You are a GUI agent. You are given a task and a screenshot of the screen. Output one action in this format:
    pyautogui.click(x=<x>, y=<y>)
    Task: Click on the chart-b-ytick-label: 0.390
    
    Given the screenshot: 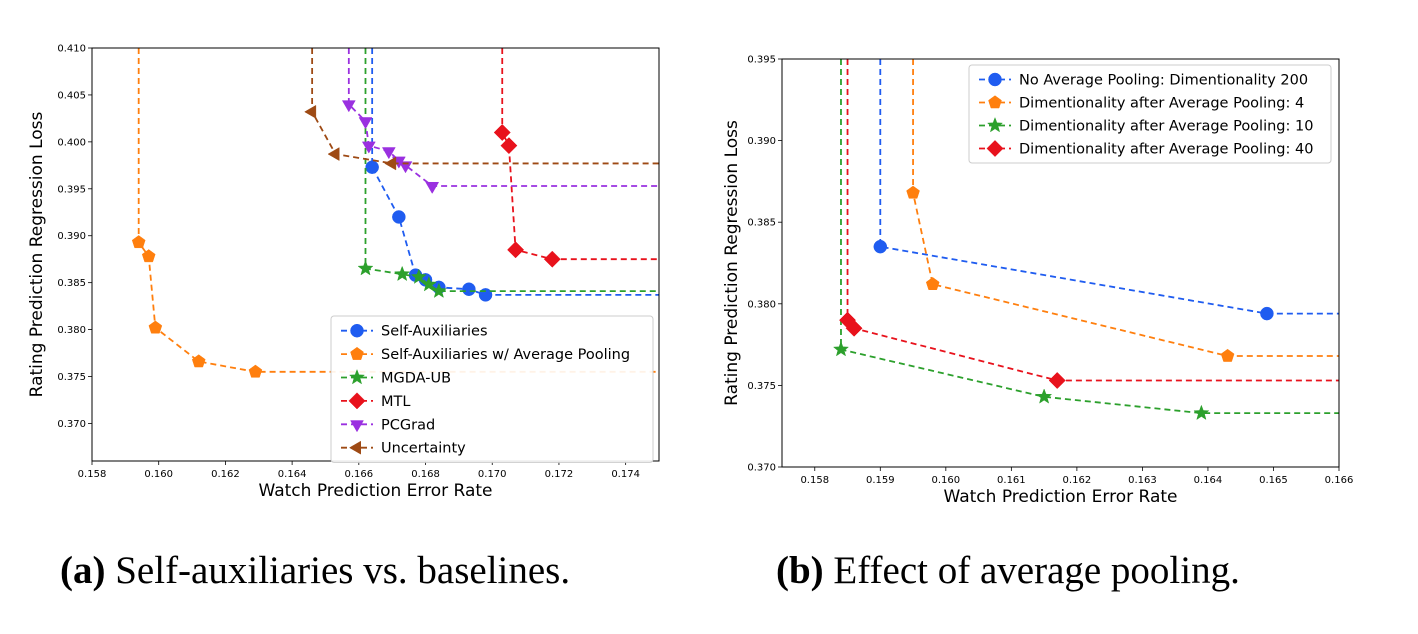 What is the action you would take?
    pyautogui.click(x=761, y=141)
    